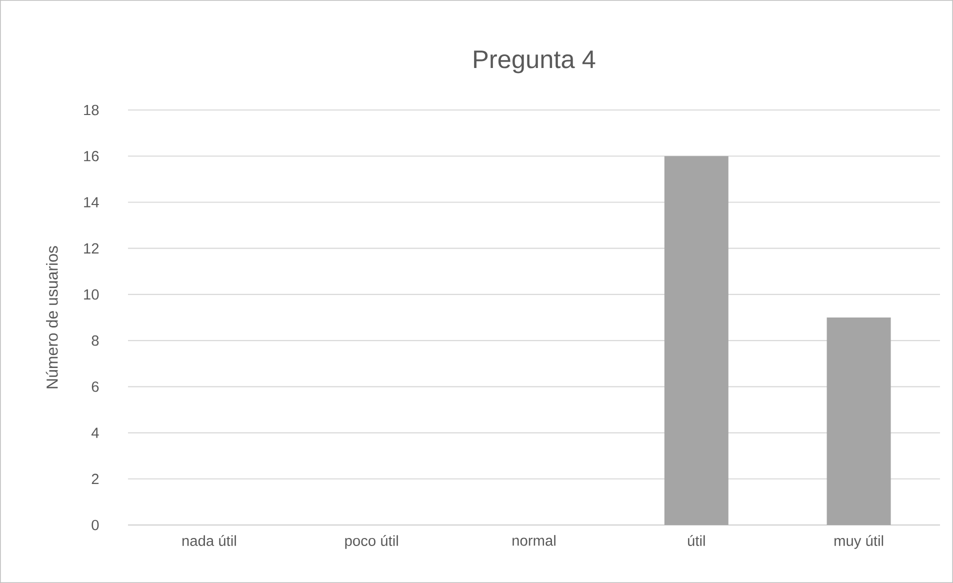 The image size is (953, 583). Describe the element at coordinates (95, 340) in the screenshot. I see `y-tick-label: 8` at that location.